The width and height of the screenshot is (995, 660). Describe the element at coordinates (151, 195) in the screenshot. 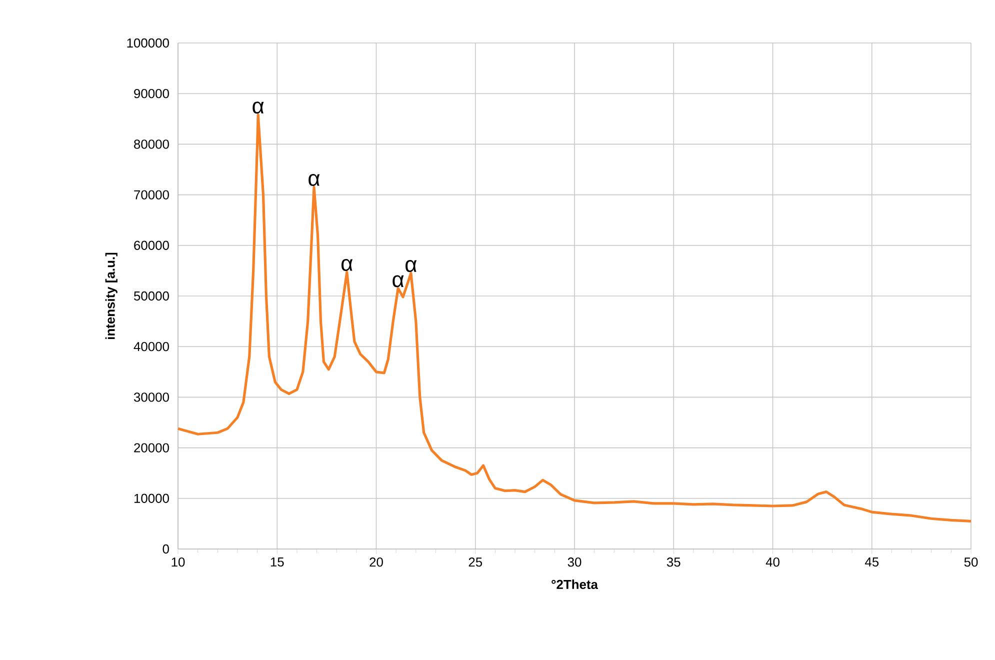

I see `y-tick-label: 70000` at that location.